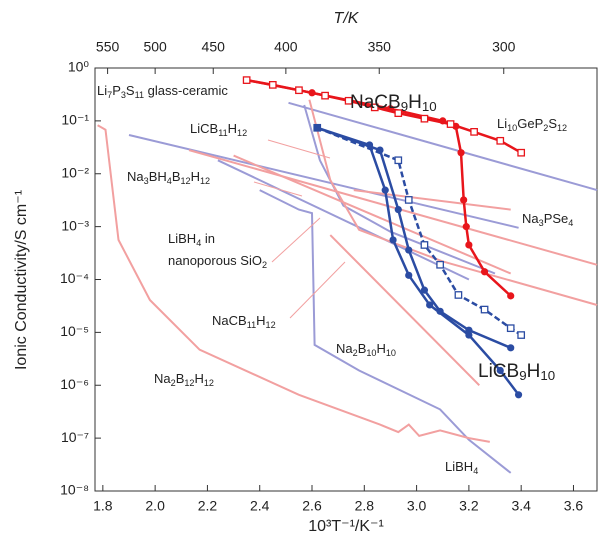 The height and width of the screenshot is (539, 599). Describe the element at coordinates (74, 278) in the screenshot. I see `y-tick-label: 10⁻⁴` at that location.